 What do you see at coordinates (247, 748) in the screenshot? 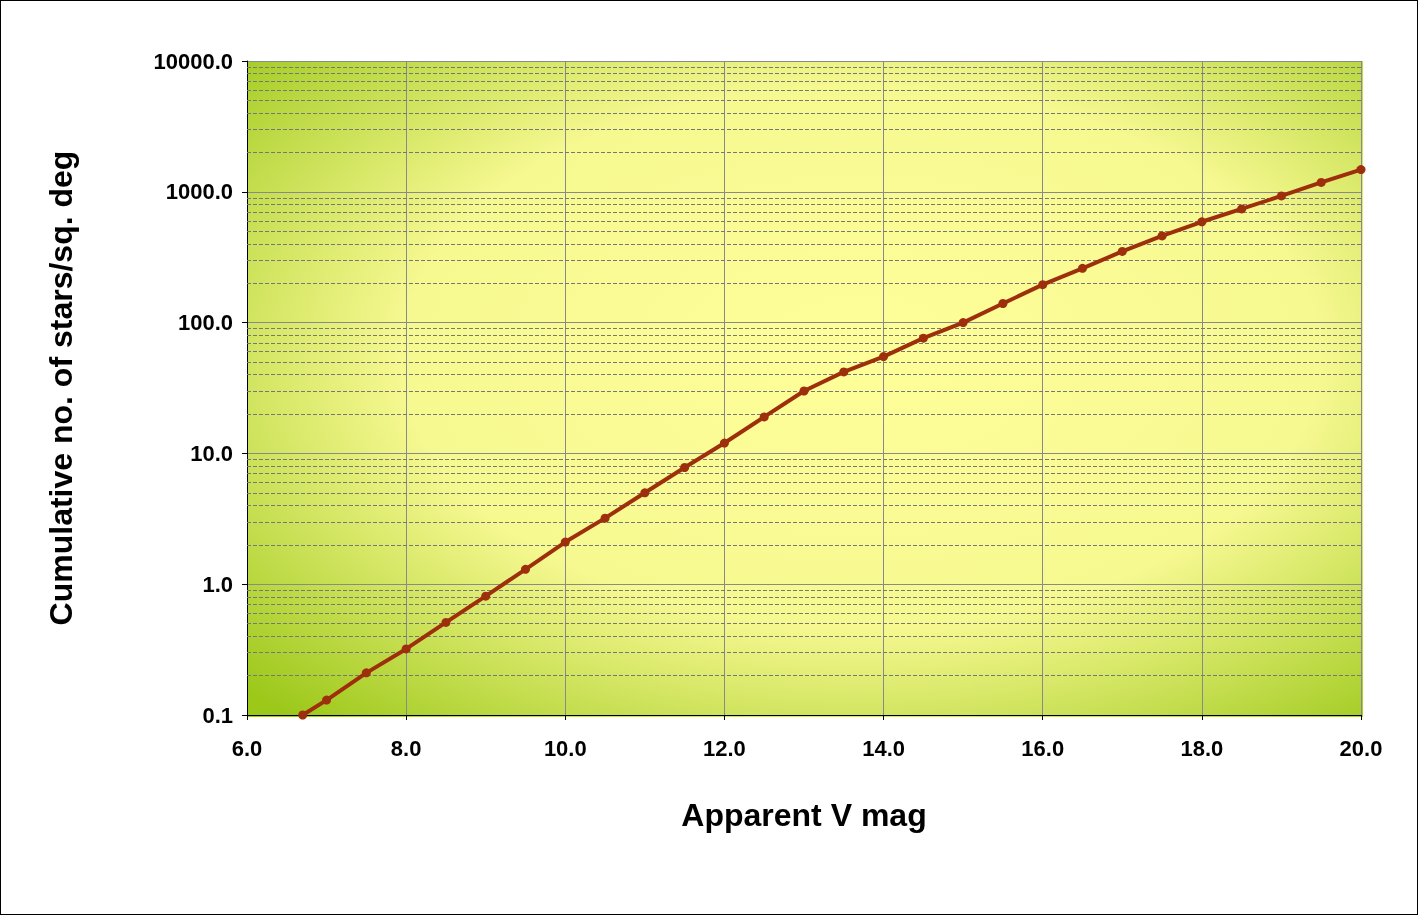
I see `x-tick-label: 6.0` at bounding box center [247, 748].